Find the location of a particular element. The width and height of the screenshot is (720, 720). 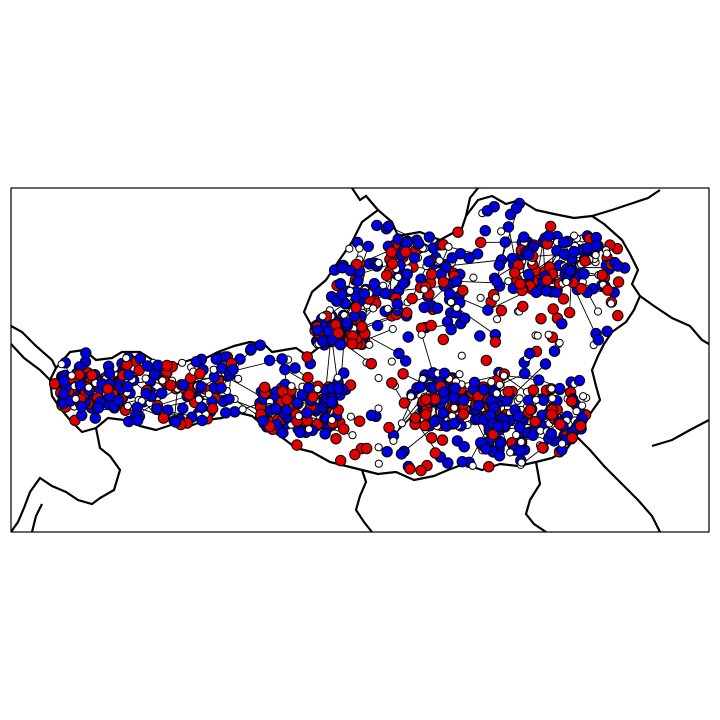

border-coast-south-west is located at coordinates (36, 517).